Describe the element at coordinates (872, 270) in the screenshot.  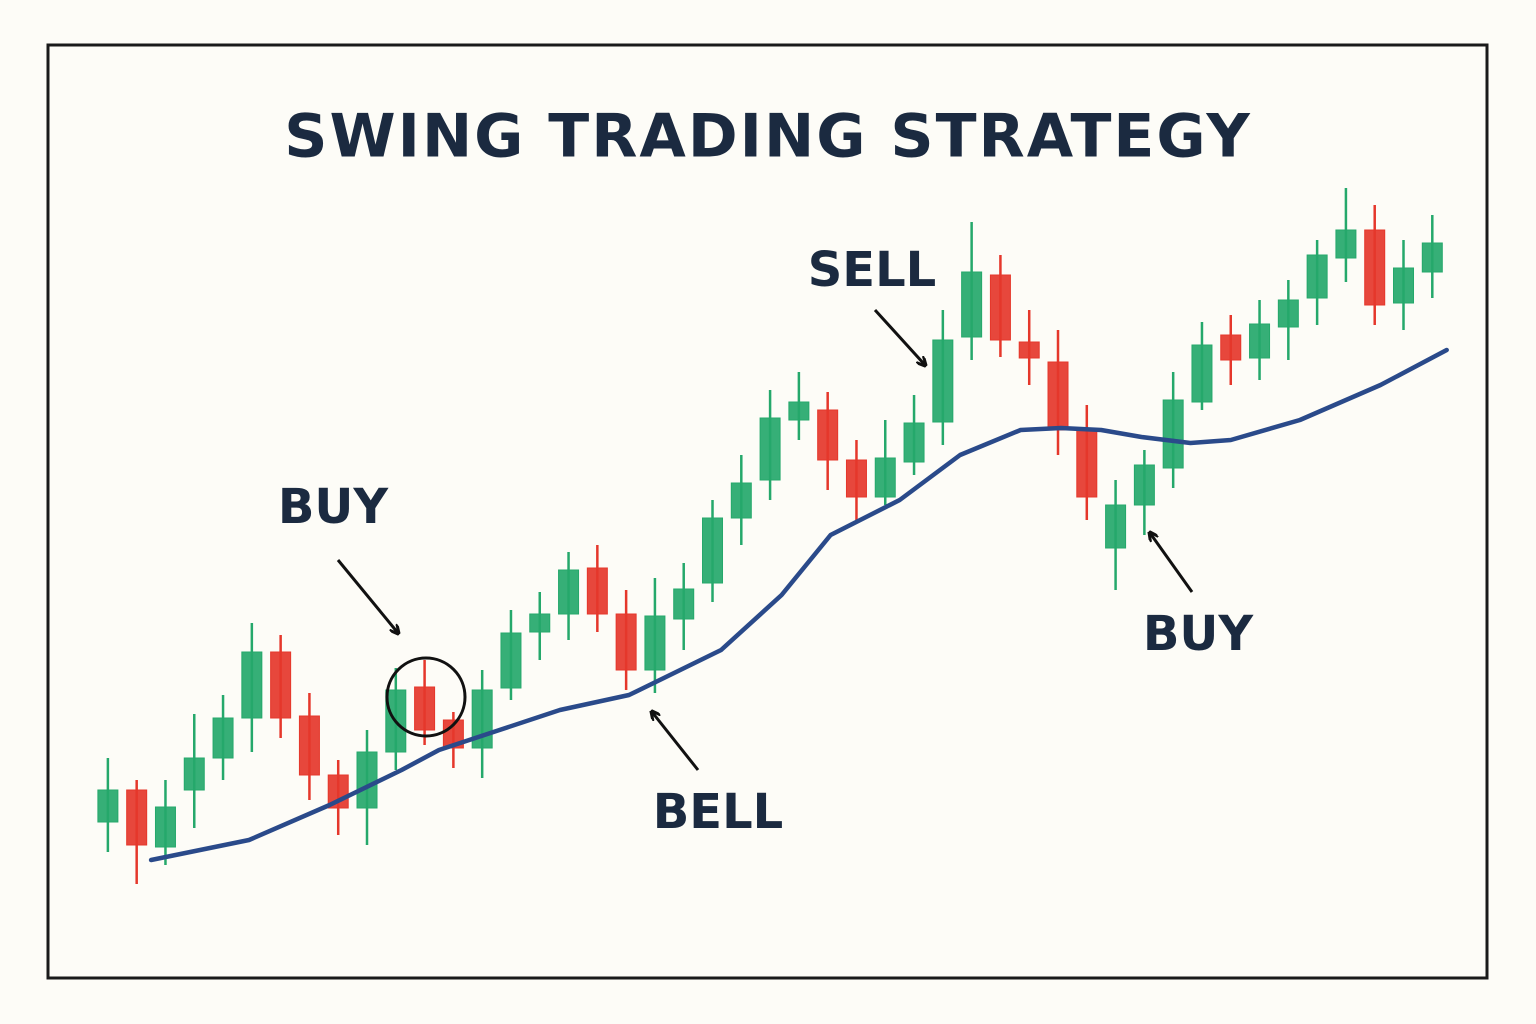
I see `annotation: SELL` at that location.